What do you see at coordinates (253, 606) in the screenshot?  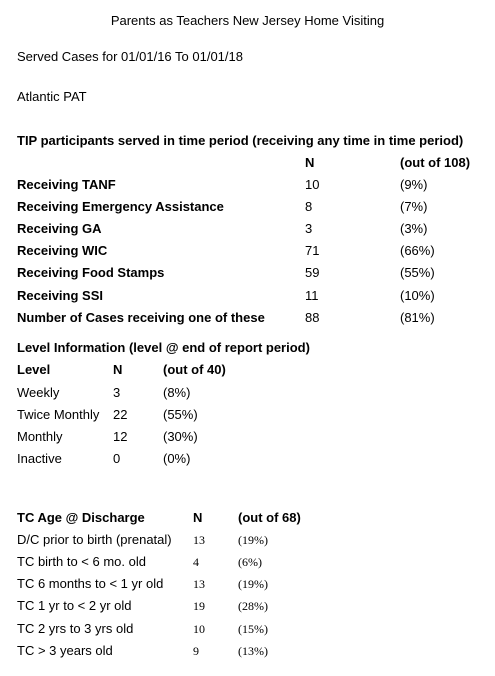 I see `age-row-pct: (28%)` at bounding box center [253, 606].